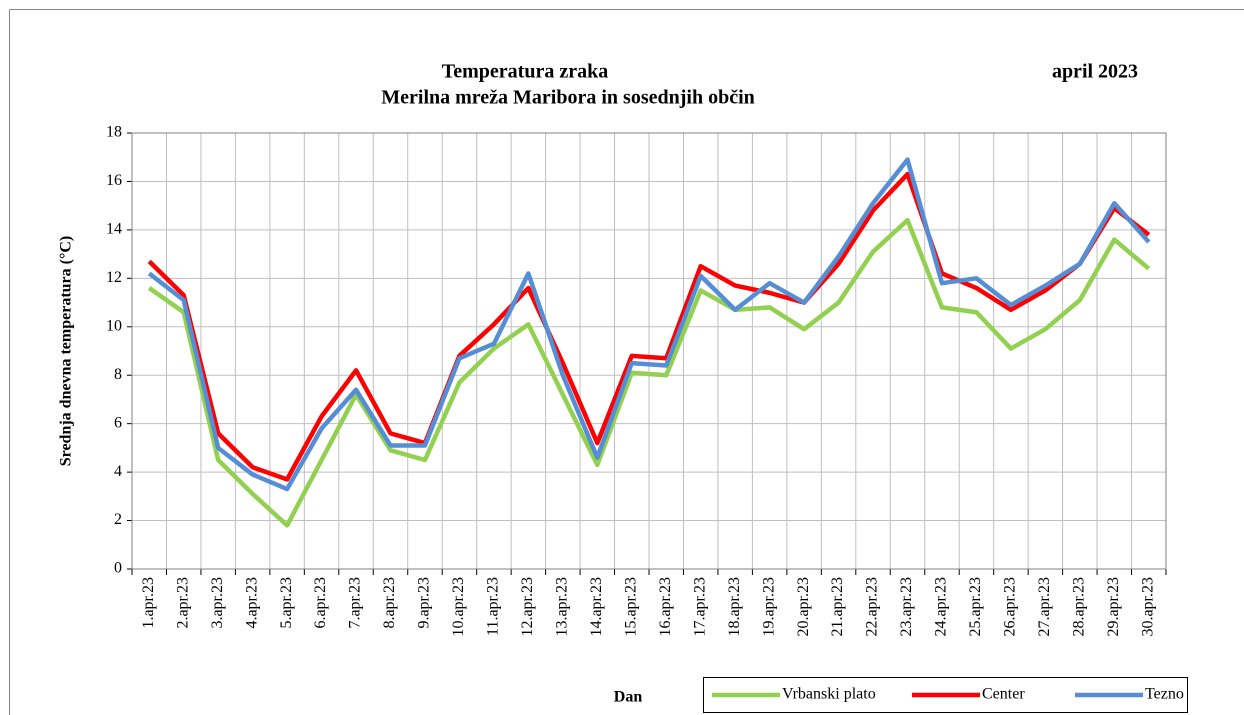 Image resolution: width=1244 pixels, height=715 pixels. What do you see at coordinates (114, 132) in the screenshot?
I see `y-tick-label: 18` at bounding box center [114, 132].